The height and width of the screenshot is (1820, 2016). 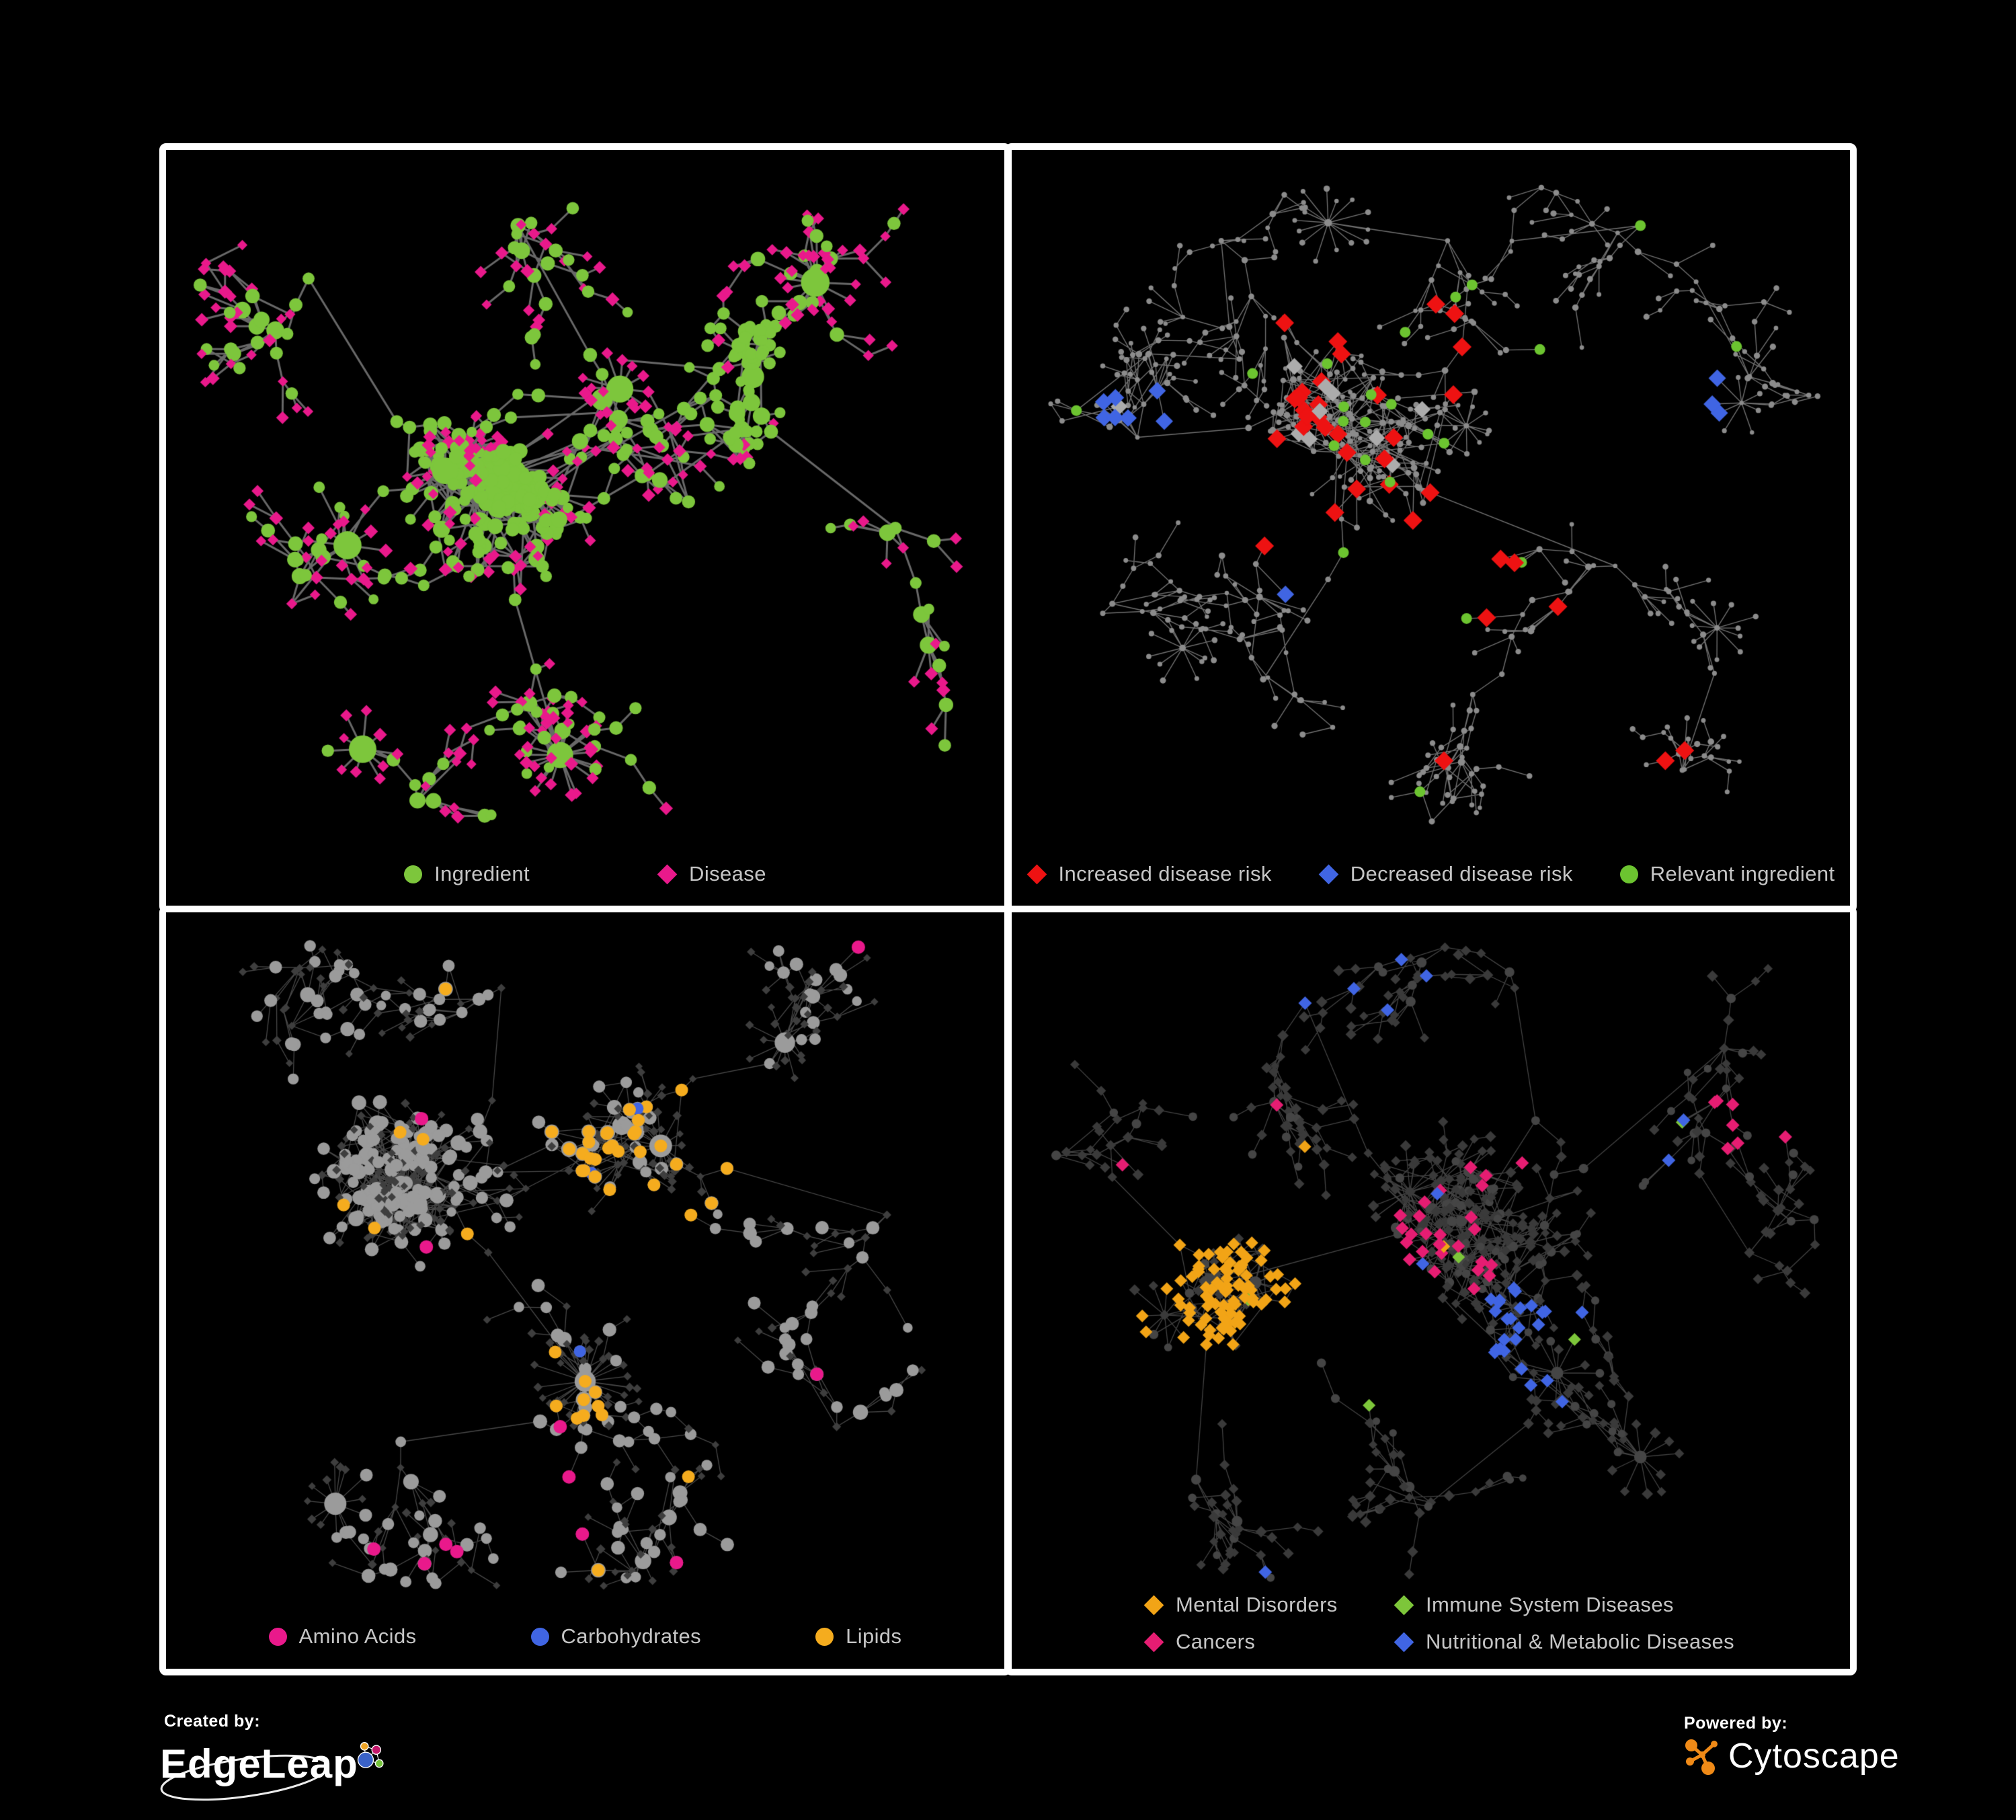 I want to click on powered-by-block: Powered by: Cytoscape, so click(x=1792, y=1745).